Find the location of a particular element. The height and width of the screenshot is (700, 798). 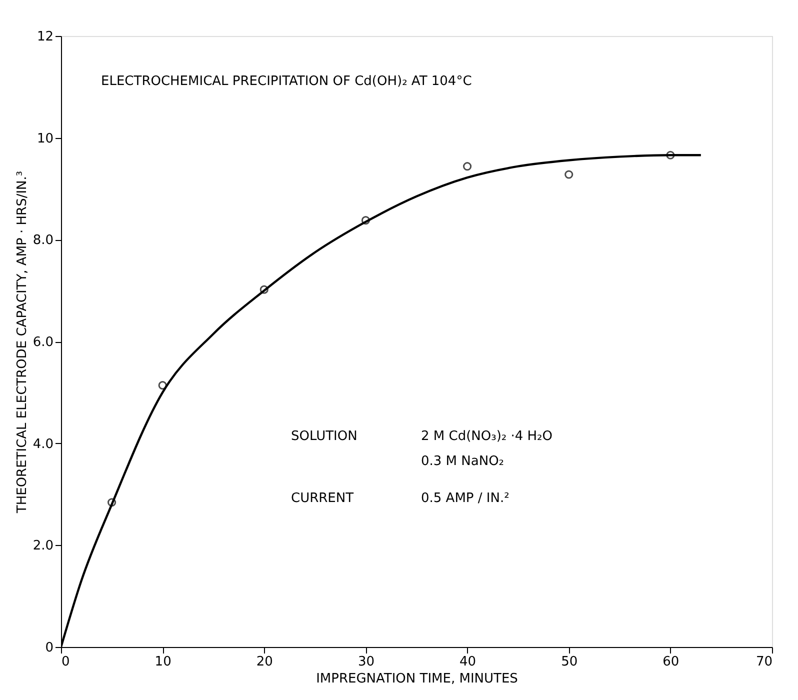

x-tick-label: 50 is located at coordinates (569, 662).